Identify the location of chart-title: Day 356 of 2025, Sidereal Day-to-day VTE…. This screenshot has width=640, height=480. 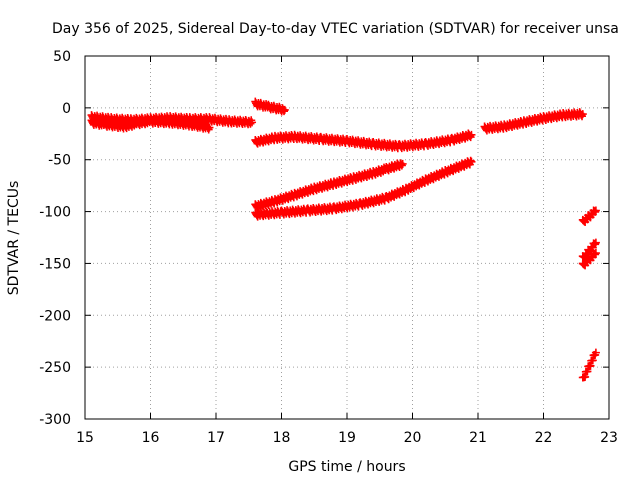
(335, 29).